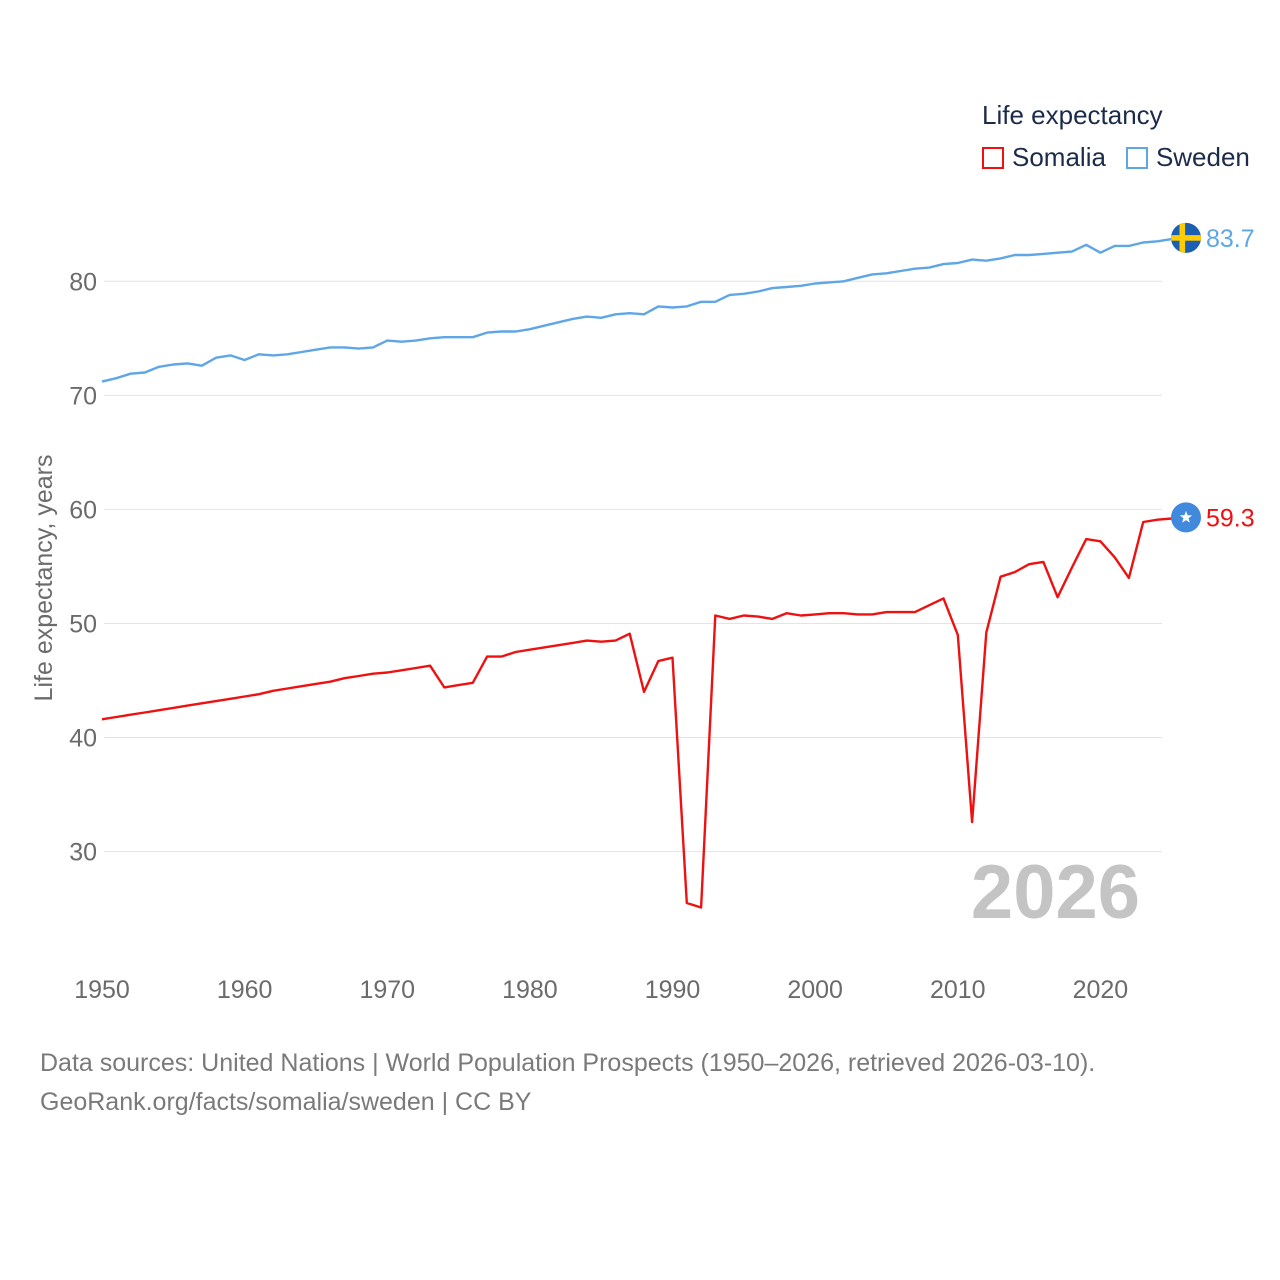 Image resolution: width=1280 pixels, height=1280 pixels. I want to click on series-line-sweden, so click(644, 309).